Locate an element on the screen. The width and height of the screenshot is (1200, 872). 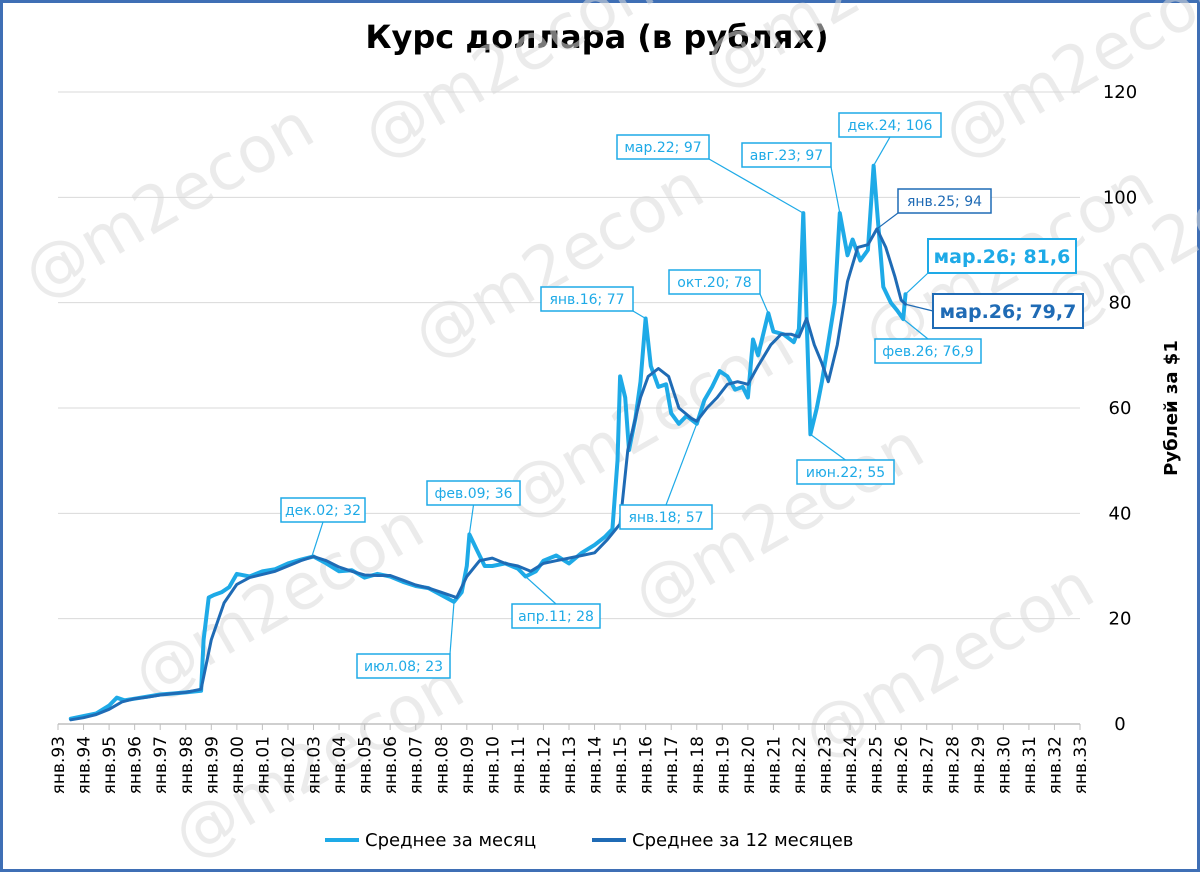
annotation-10: дек.24; 106 is located at coordinates (890, 139).